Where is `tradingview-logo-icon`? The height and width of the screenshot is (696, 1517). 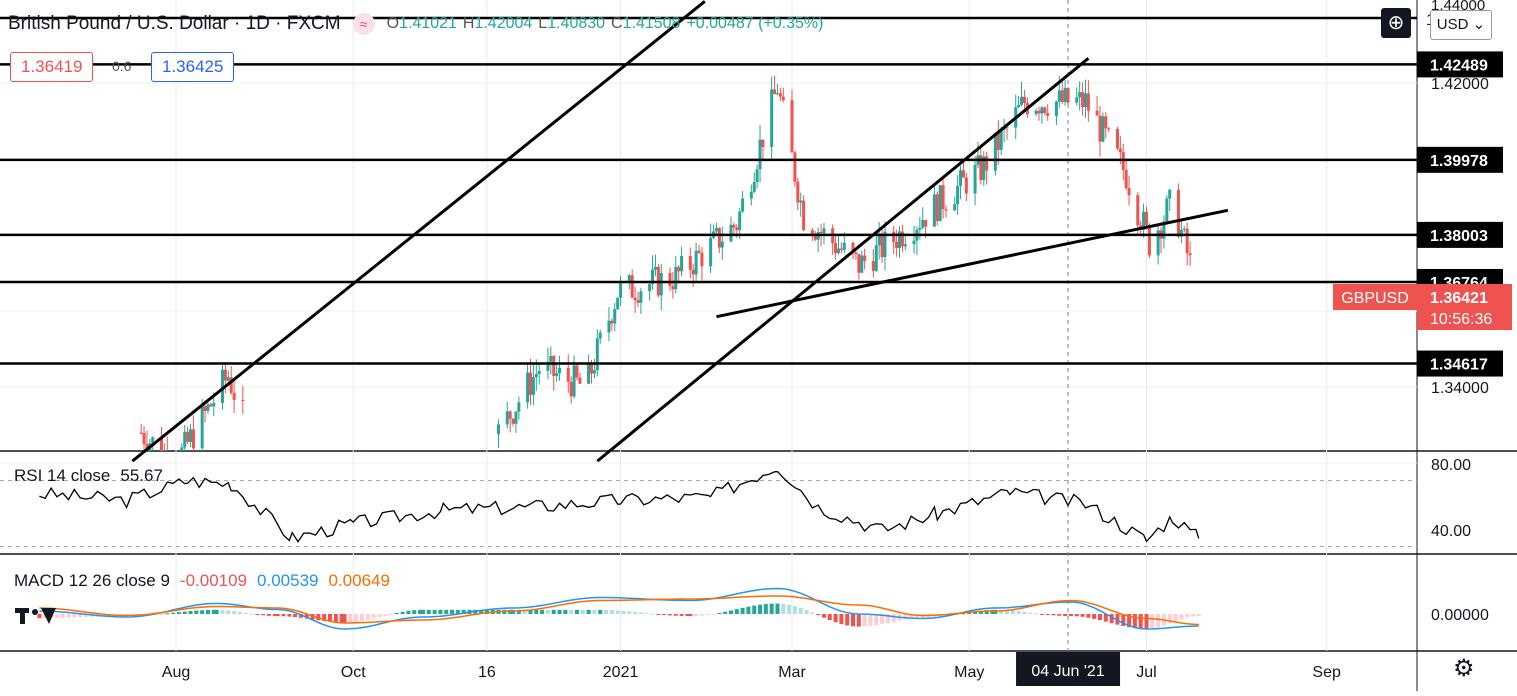 tradingview-logo-icon is located at coordinates (36, 616).